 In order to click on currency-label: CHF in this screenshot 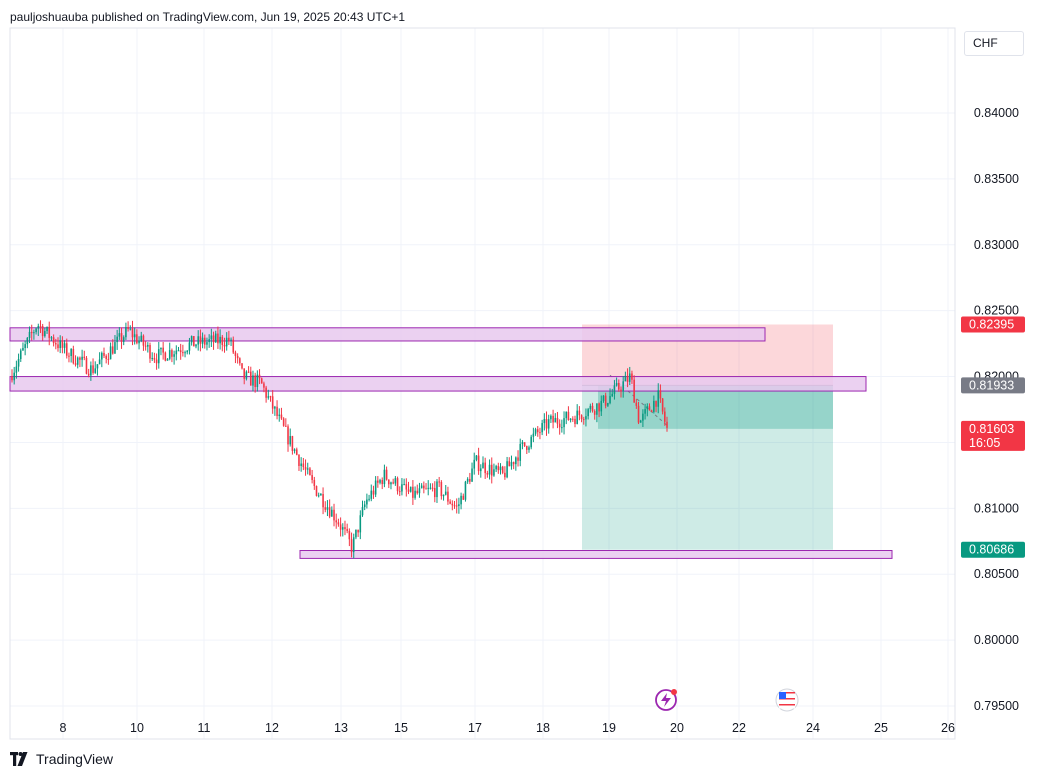, I will do `click(994, 43)`.